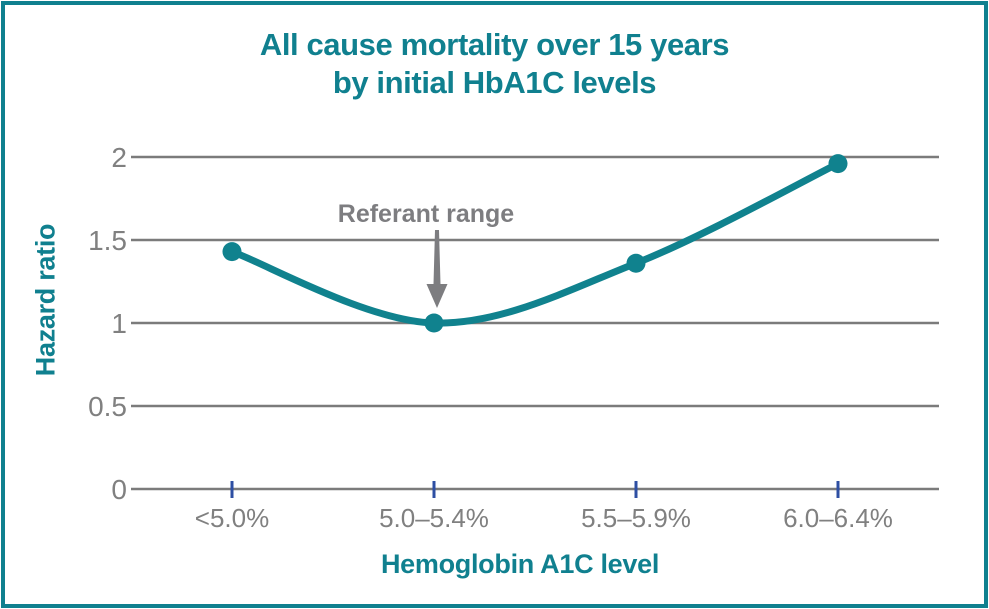  I want to click on chart-title-line2: by initial HbA1C levels, so click(494, 82).